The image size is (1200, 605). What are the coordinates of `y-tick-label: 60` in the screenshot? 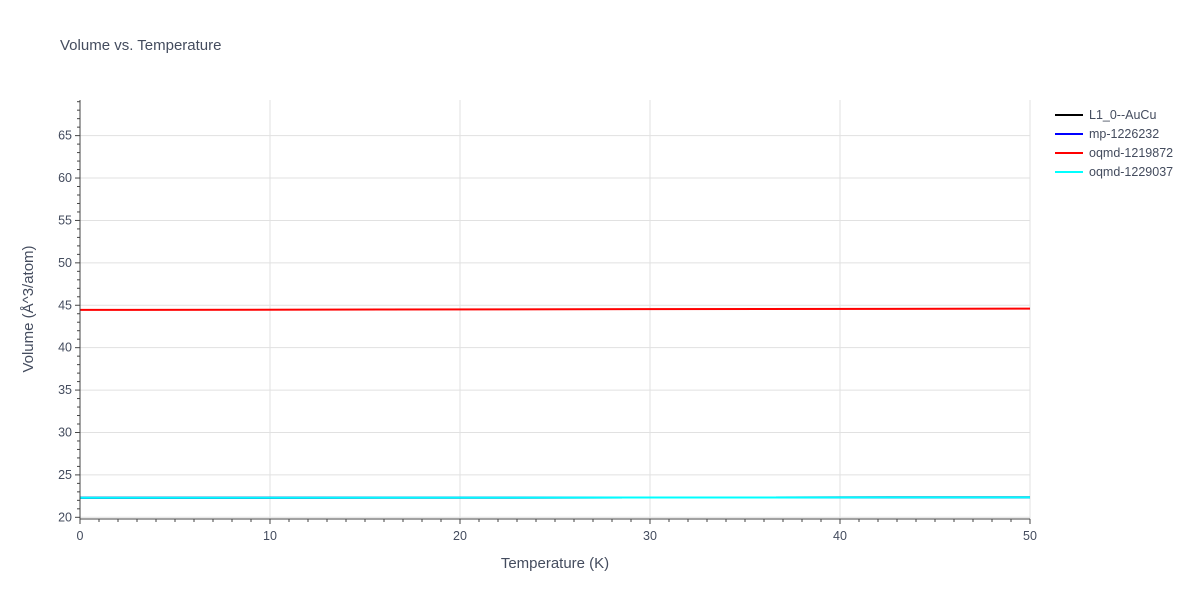 It's located at (65, 178).